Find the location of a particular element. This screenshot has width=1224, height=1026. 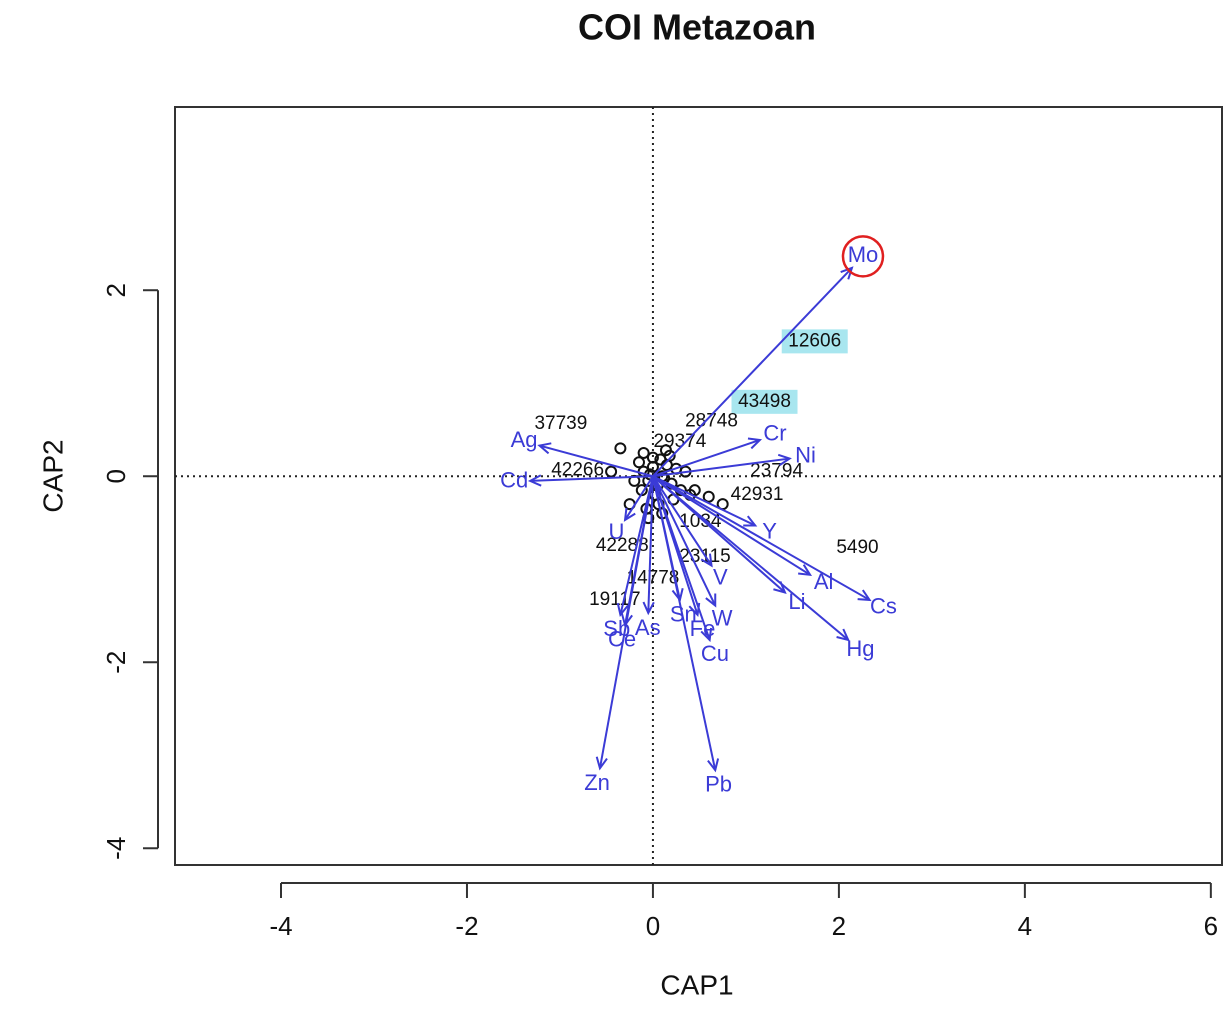

y-tick-label: 2 is located at coordinates (116, 290).